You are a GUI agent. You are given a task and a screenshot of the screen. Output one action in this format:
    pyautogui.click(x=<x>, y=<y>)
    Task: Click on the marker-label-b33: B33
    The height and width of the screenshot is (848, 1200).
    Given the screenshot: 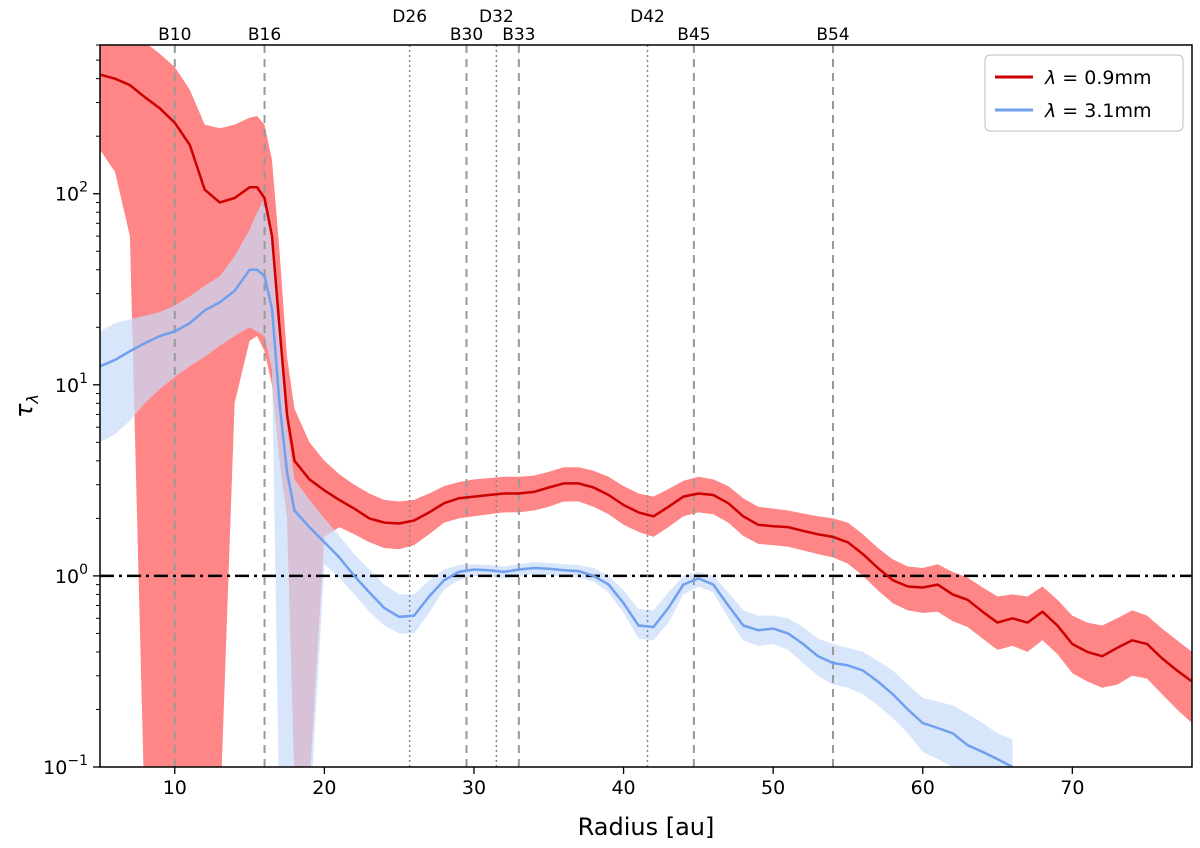 What is the action you would take?
    pyautogui.click(x=518, y=35)
    